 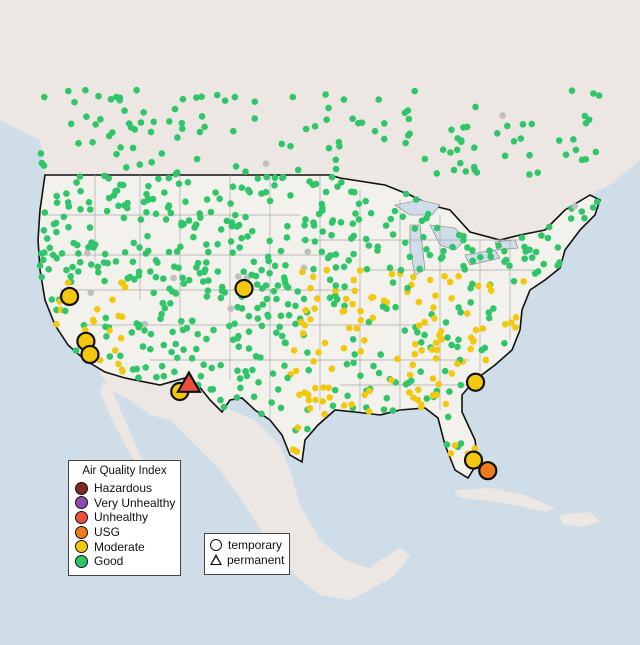 I want to click on station-marker-permanent, so click(x=189, y=381).